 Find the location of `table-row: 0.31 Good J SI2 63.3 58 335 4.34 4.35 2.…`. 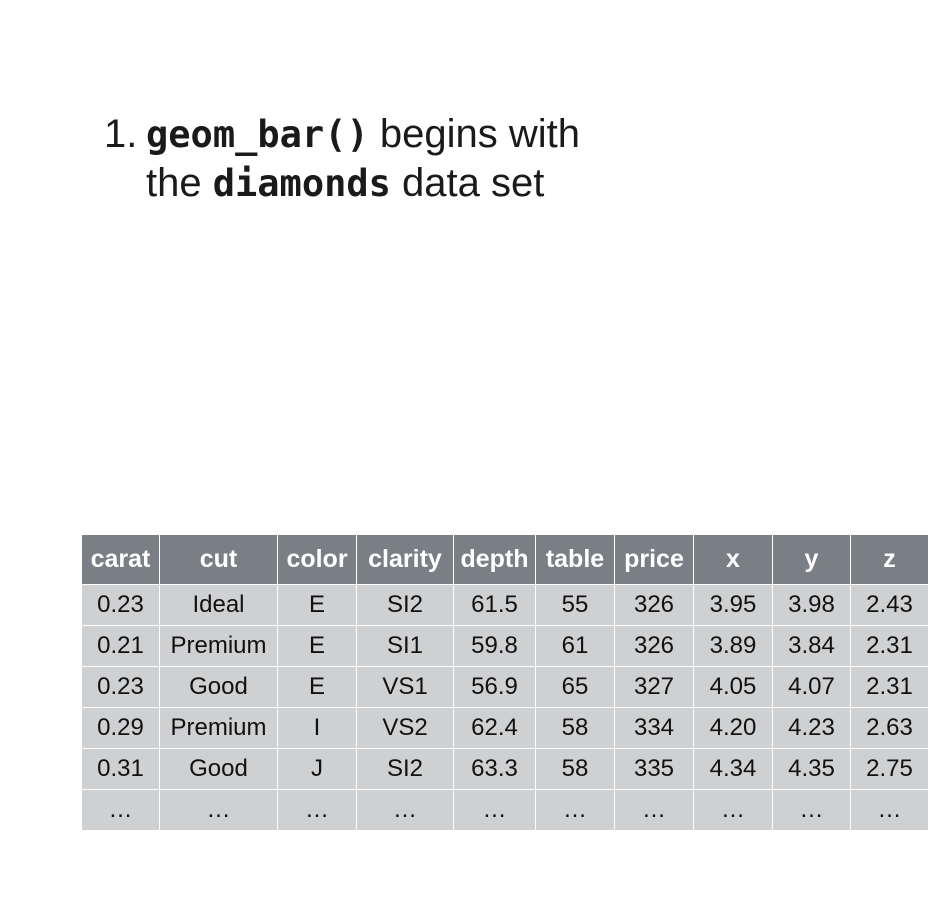

table-row: 0.31 Good J SI2 63.3 58 335 4.34 4.35 2.… is located at coordinates (505, 769).